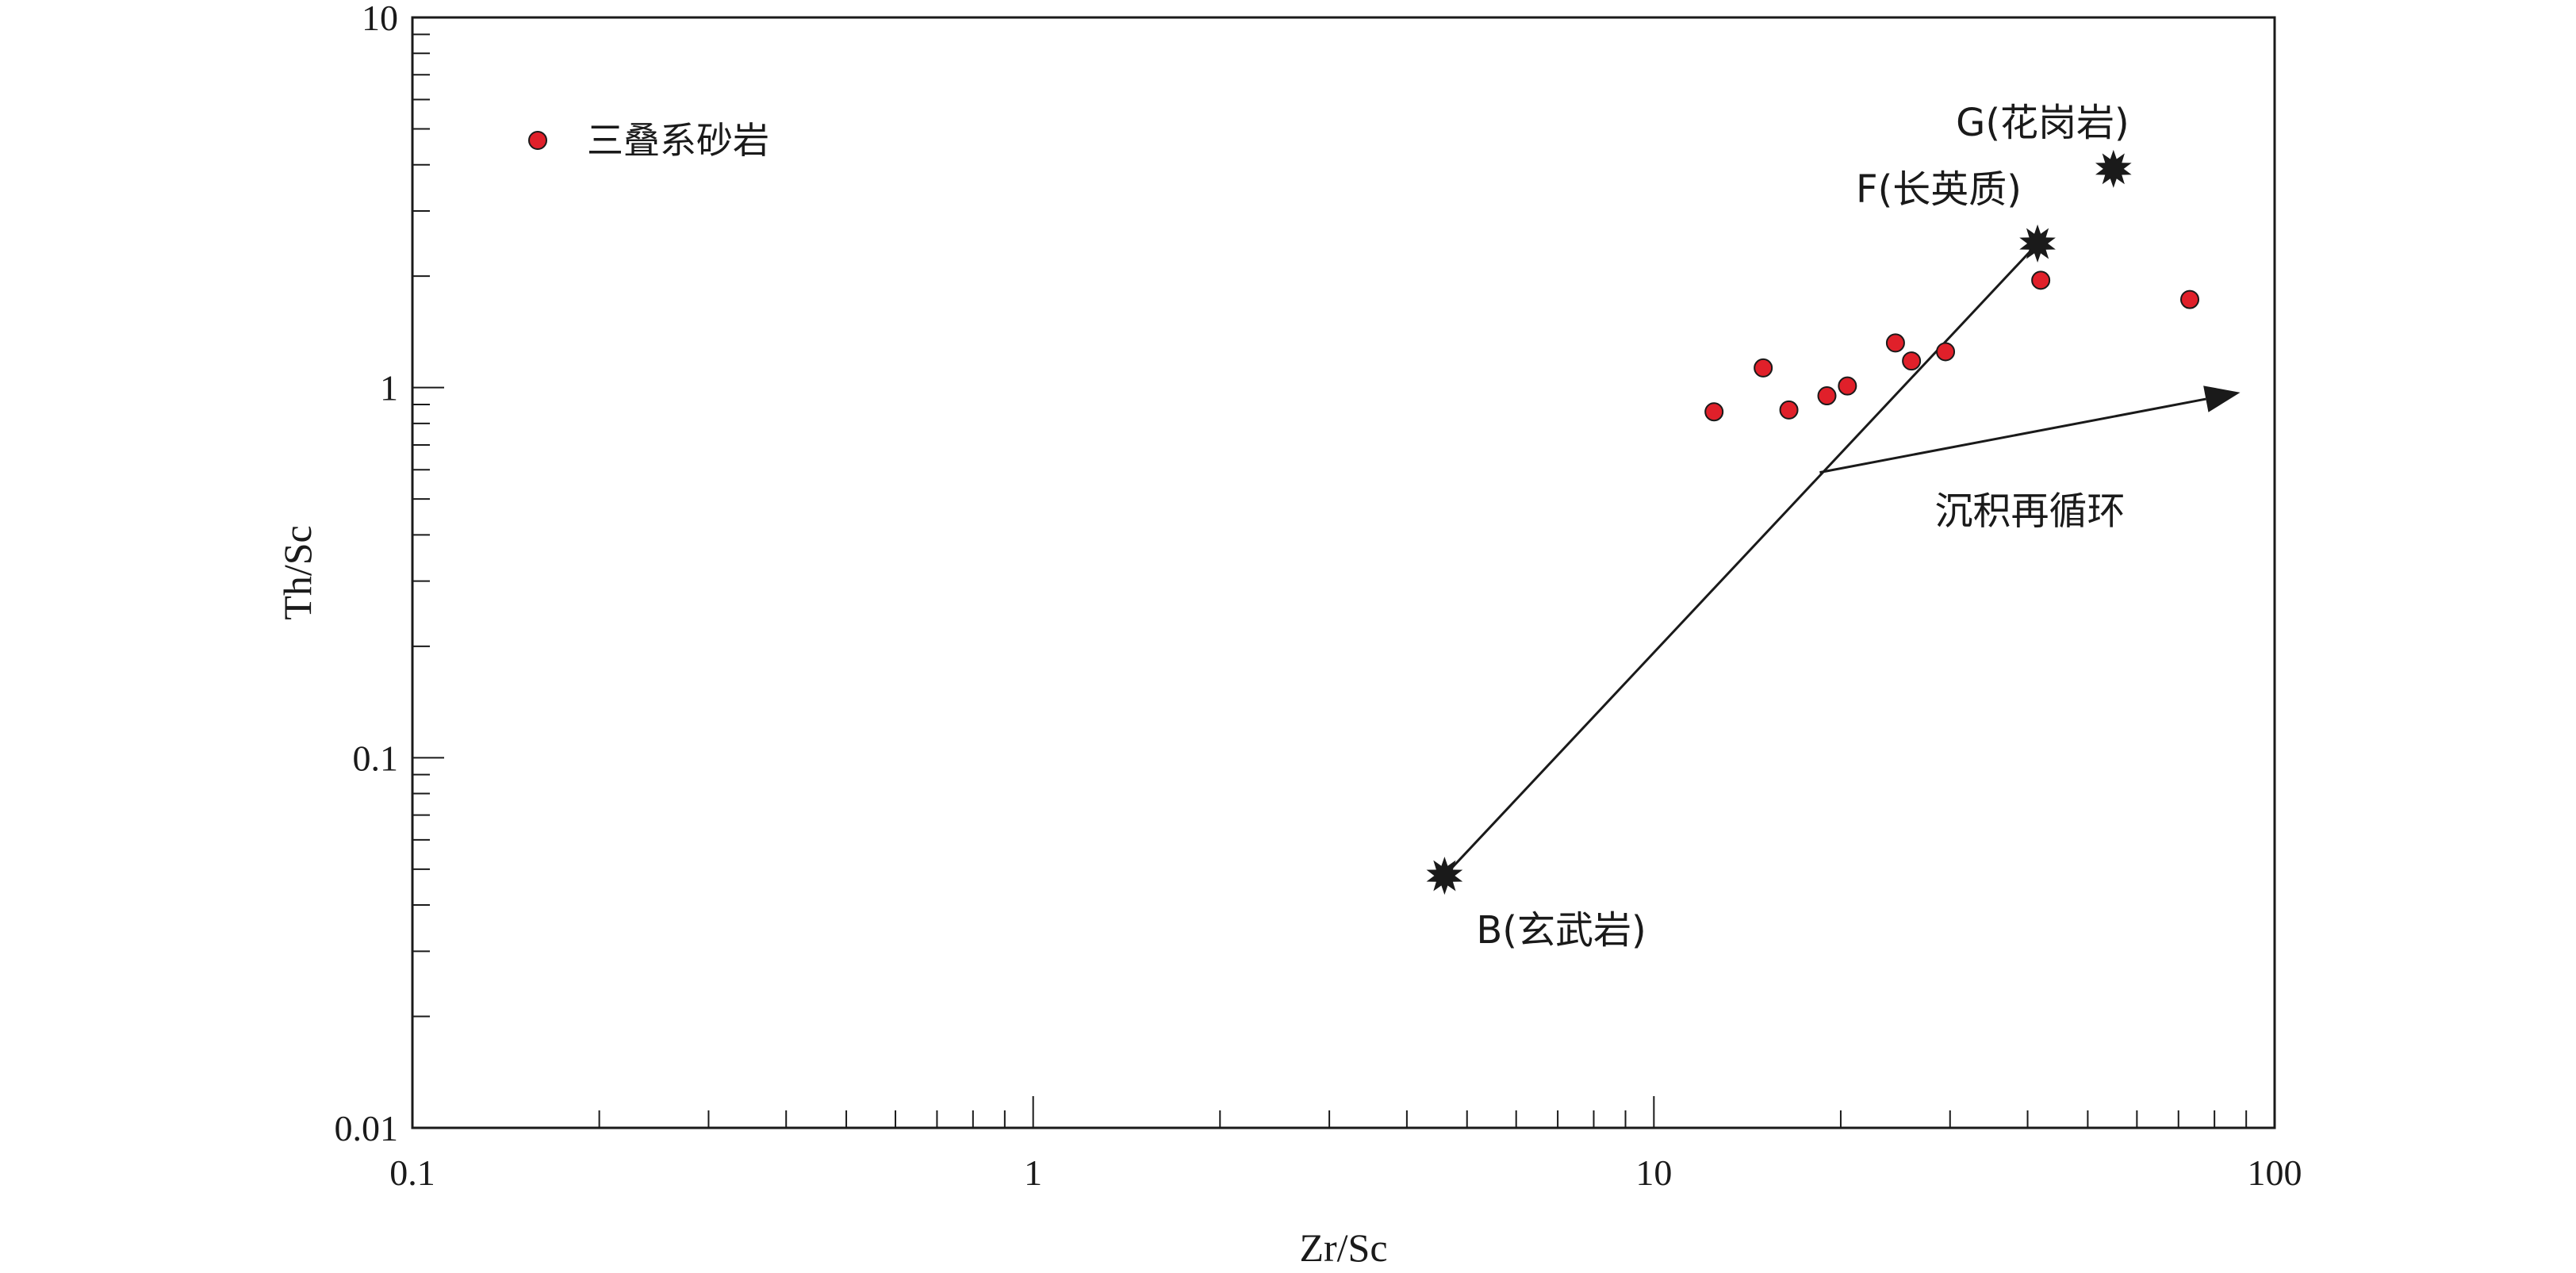 The width and height of the screenshot is (2576, 1273). What do you see at coordinates (428, 525) in the screenshot?
I see `y-axis-ticks` at bounding box center [428, 525].